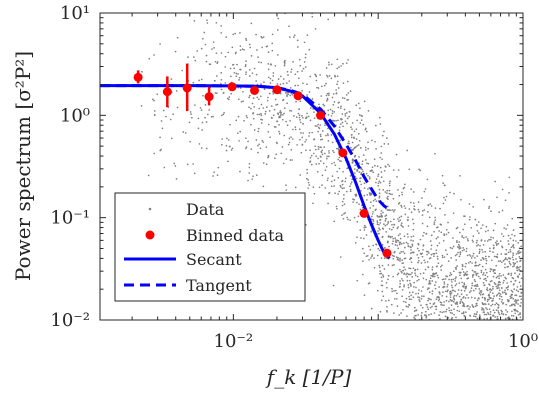 This screenshot has height=394, width=539. I want to click on x-tick-label: 10⁰, so click(523, 341).